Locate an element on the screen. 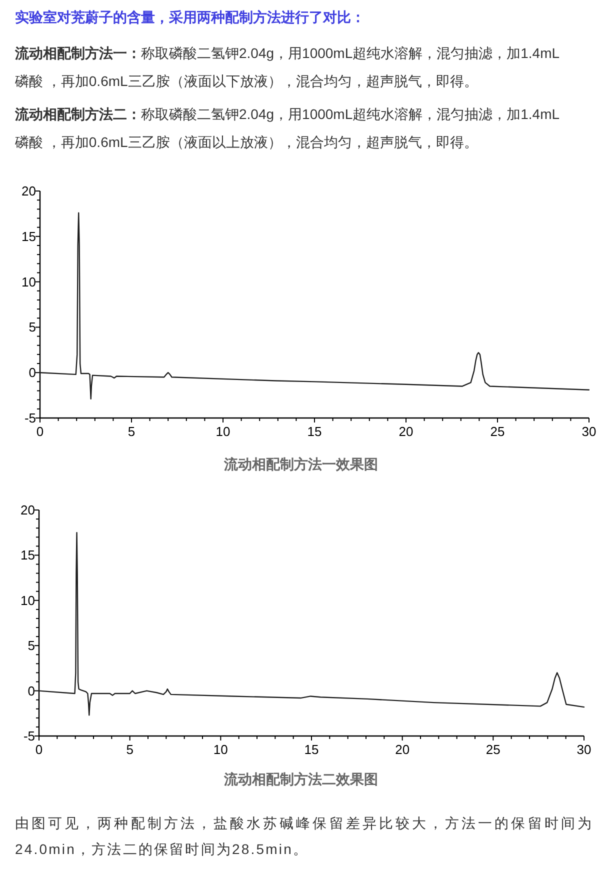 This screenshot has height=872, width=608. title: 流动相配制方法二效果图 is located at coordinates (301, 779).